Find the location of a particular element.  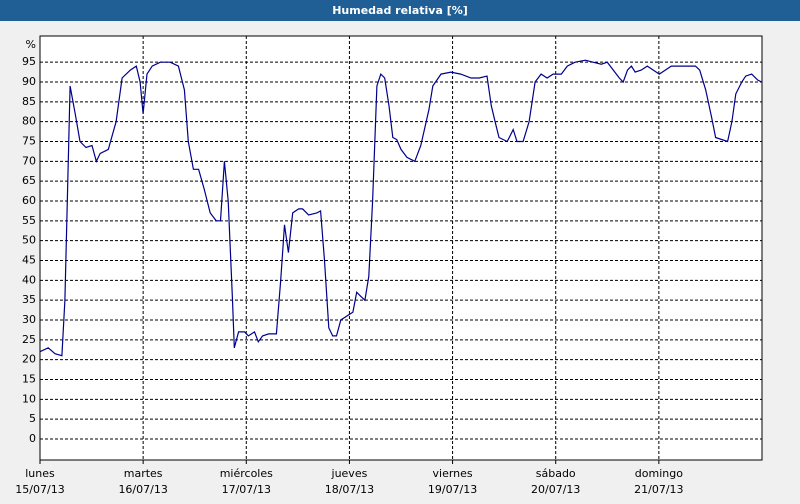

y-tick-label: 20 is located at coordinates (29, 359).